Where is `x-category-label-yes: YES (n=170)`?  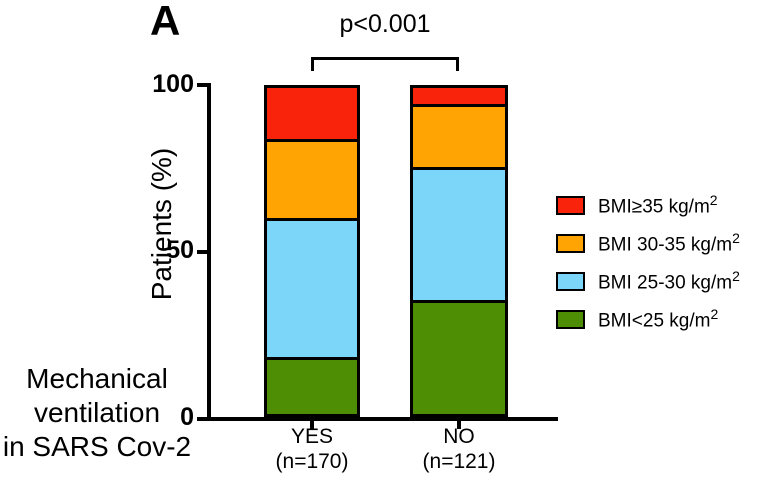
x-category-label-yes: YES (n=170) is located at coordinates (312, 449).